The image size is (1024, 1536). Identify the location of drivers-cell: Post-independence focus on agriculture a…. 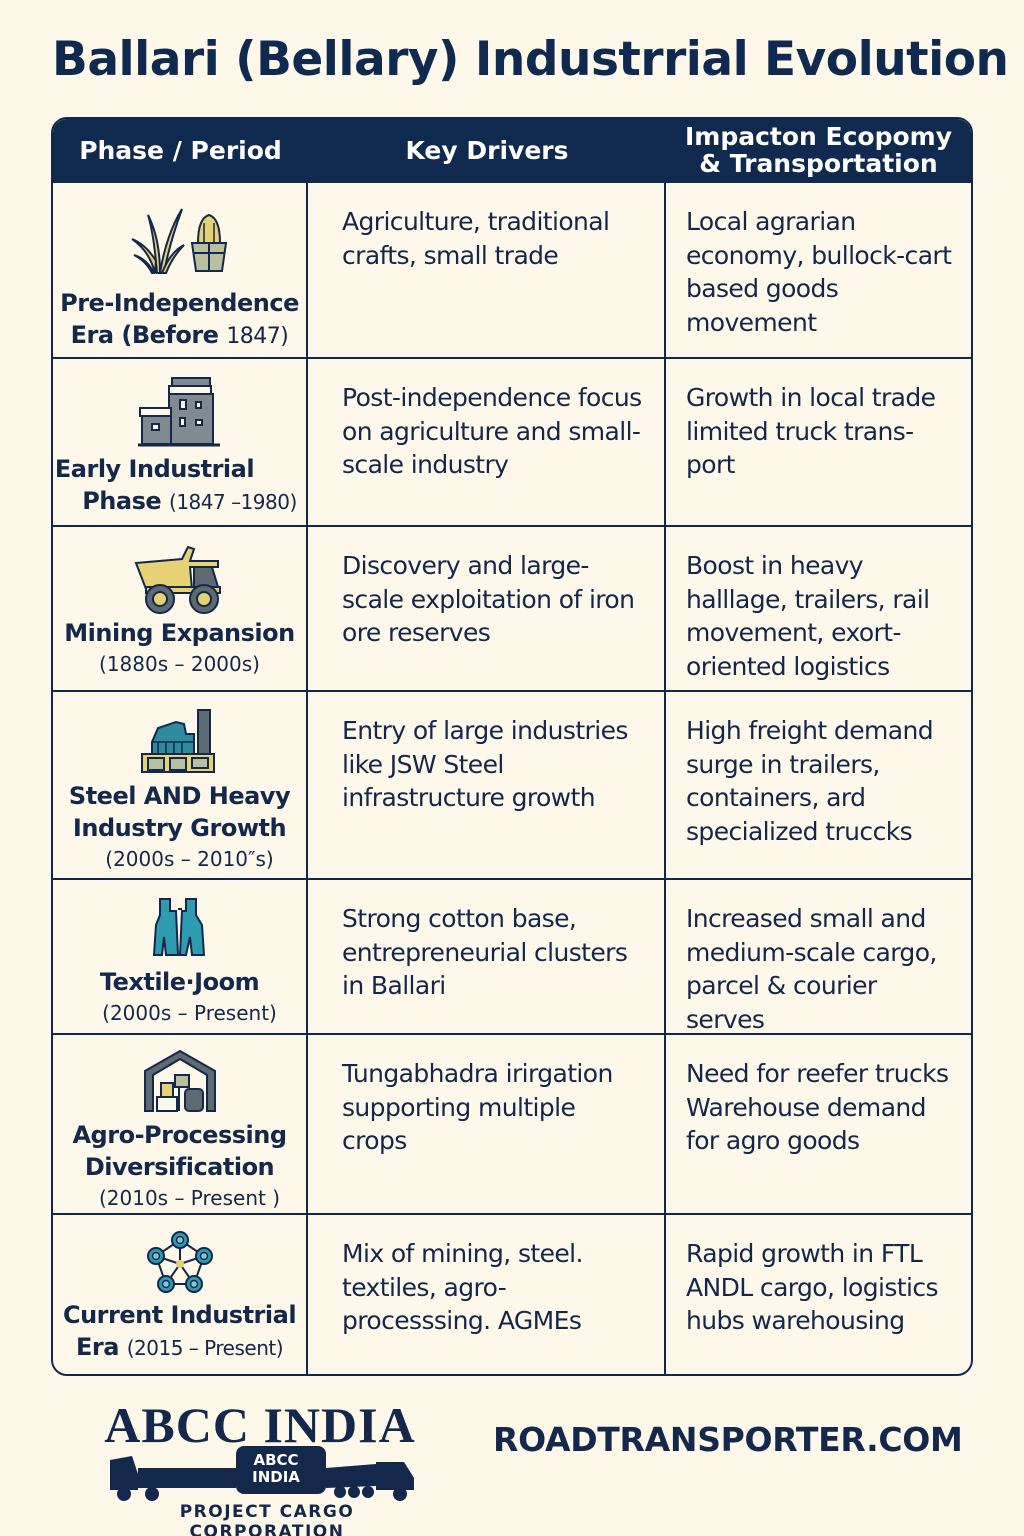
(487, 442).